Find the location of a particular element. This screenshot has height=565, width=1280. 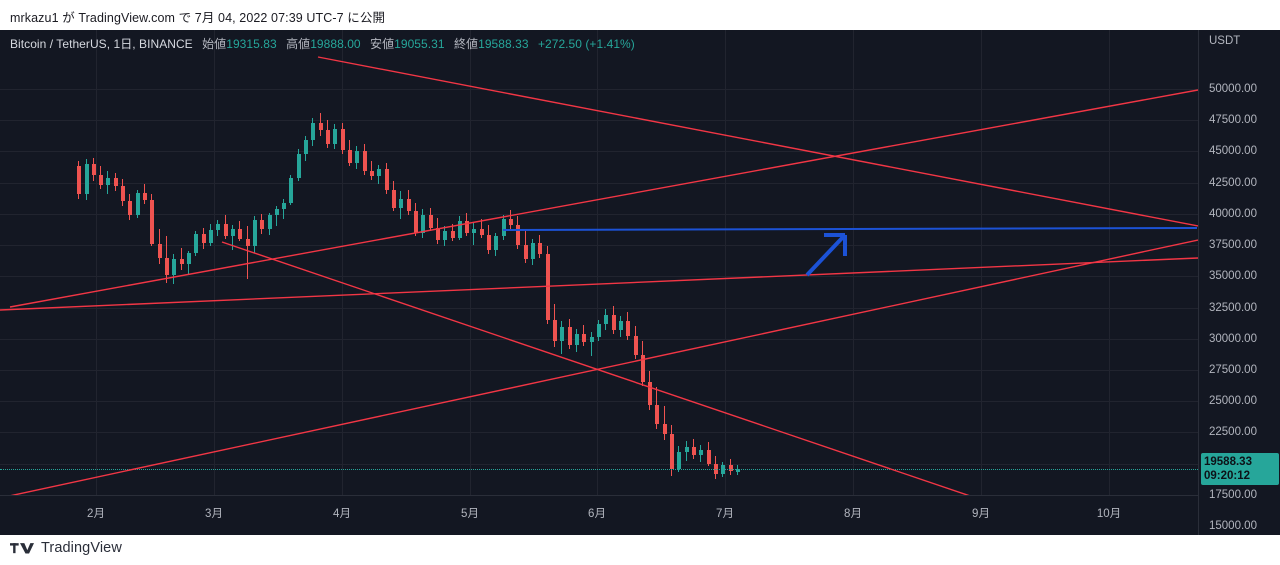

tradingview-logo: TradingView is located at coordinates (66, 548).